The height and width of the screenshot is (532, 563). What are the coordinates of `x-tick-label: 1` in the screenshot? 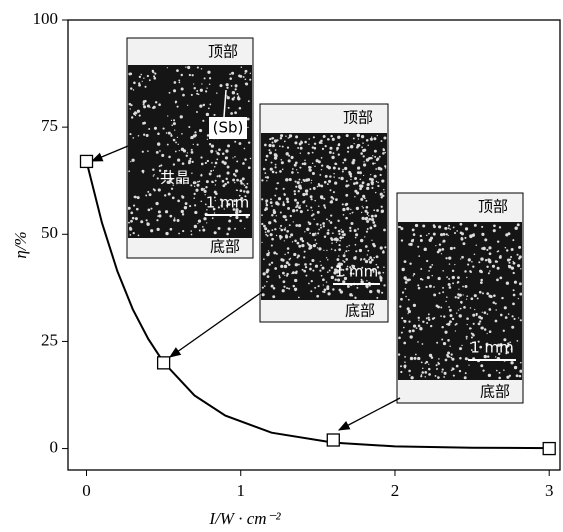 It's located at (240, 490).